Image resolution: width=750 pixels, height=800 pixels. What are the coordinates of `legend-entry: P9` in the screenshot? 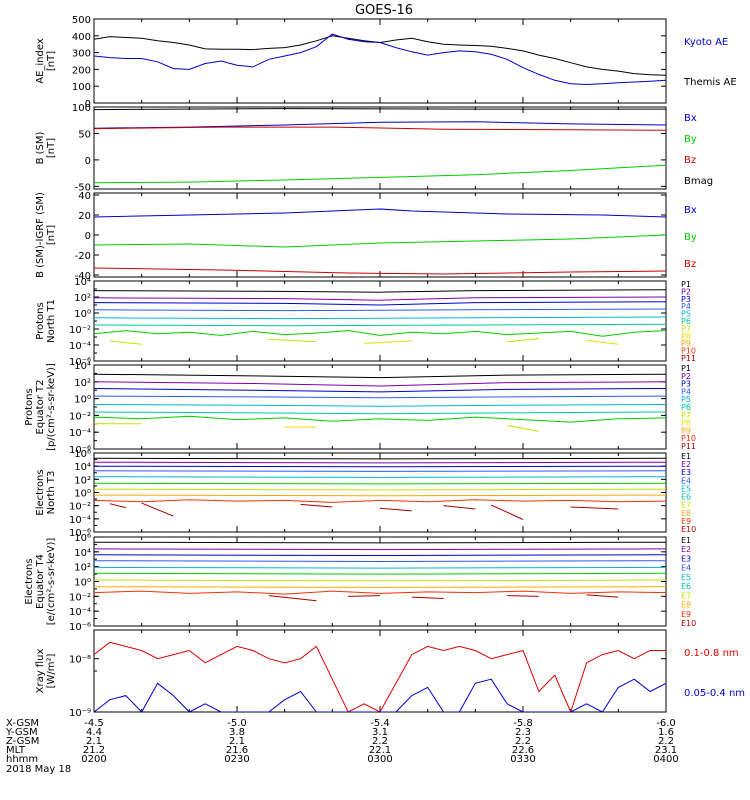 It's located at (686, 343).